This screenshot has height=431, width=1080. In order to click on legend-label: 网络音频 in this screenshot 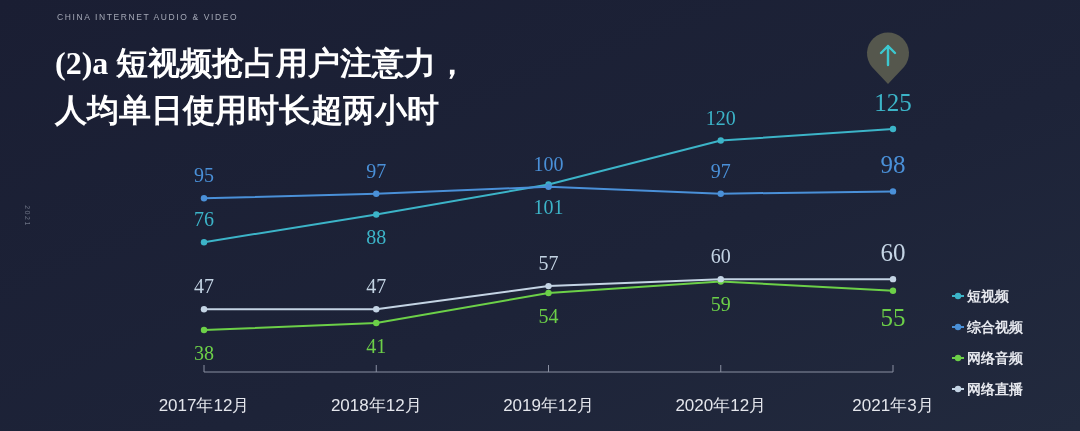, I will do `click(995, 358)`.